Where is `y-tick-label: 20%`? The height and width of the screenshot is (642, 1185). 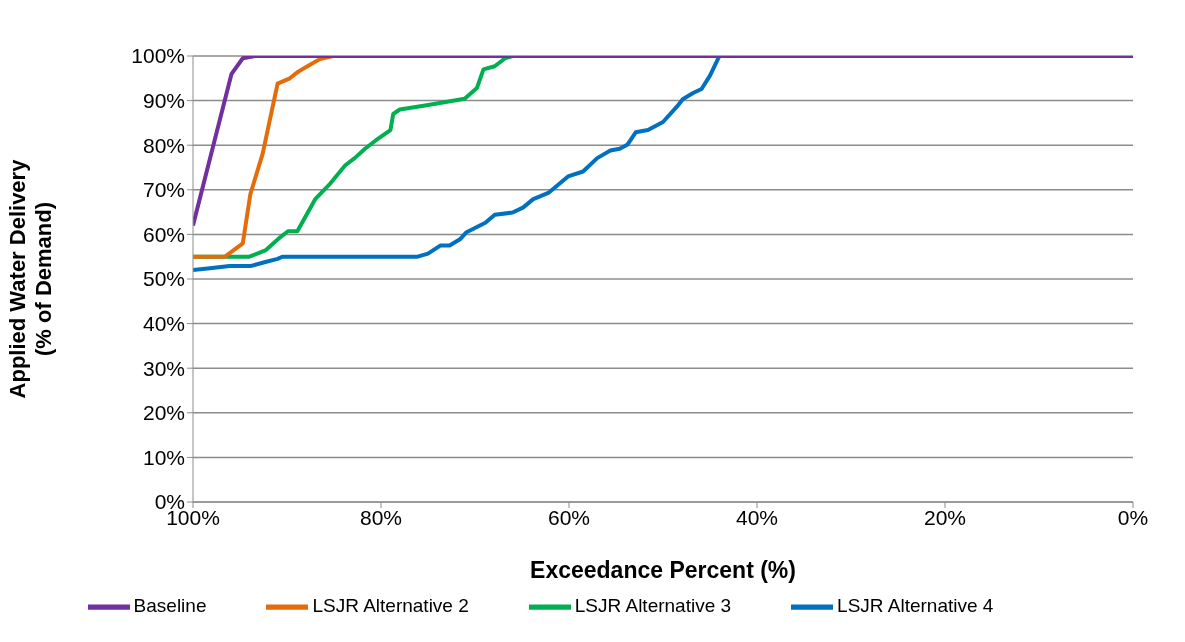 y-tick-label: 20% is located at coordinates (163, 413).